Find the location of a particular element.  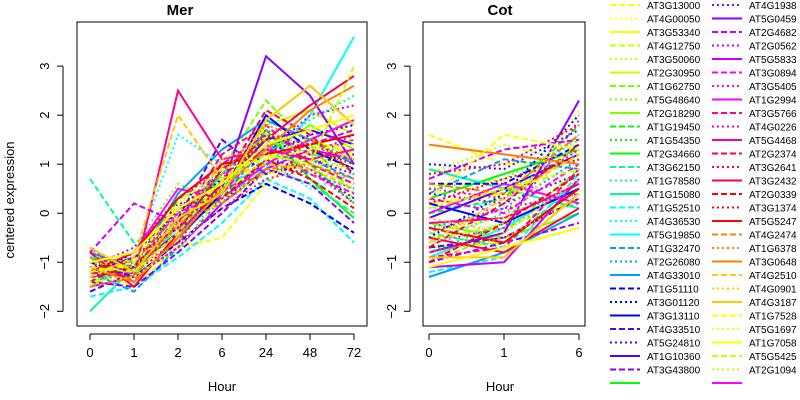

legend-label: AT1G62750 is located at coordinates (674, 87).